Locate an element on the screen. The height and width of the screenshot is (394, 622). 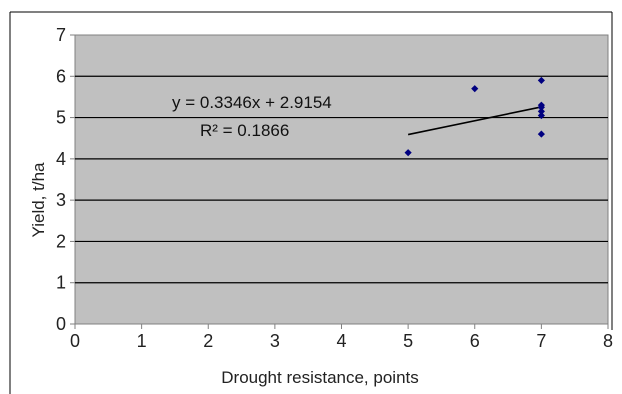
trendline is located at coordinates (474, 121).